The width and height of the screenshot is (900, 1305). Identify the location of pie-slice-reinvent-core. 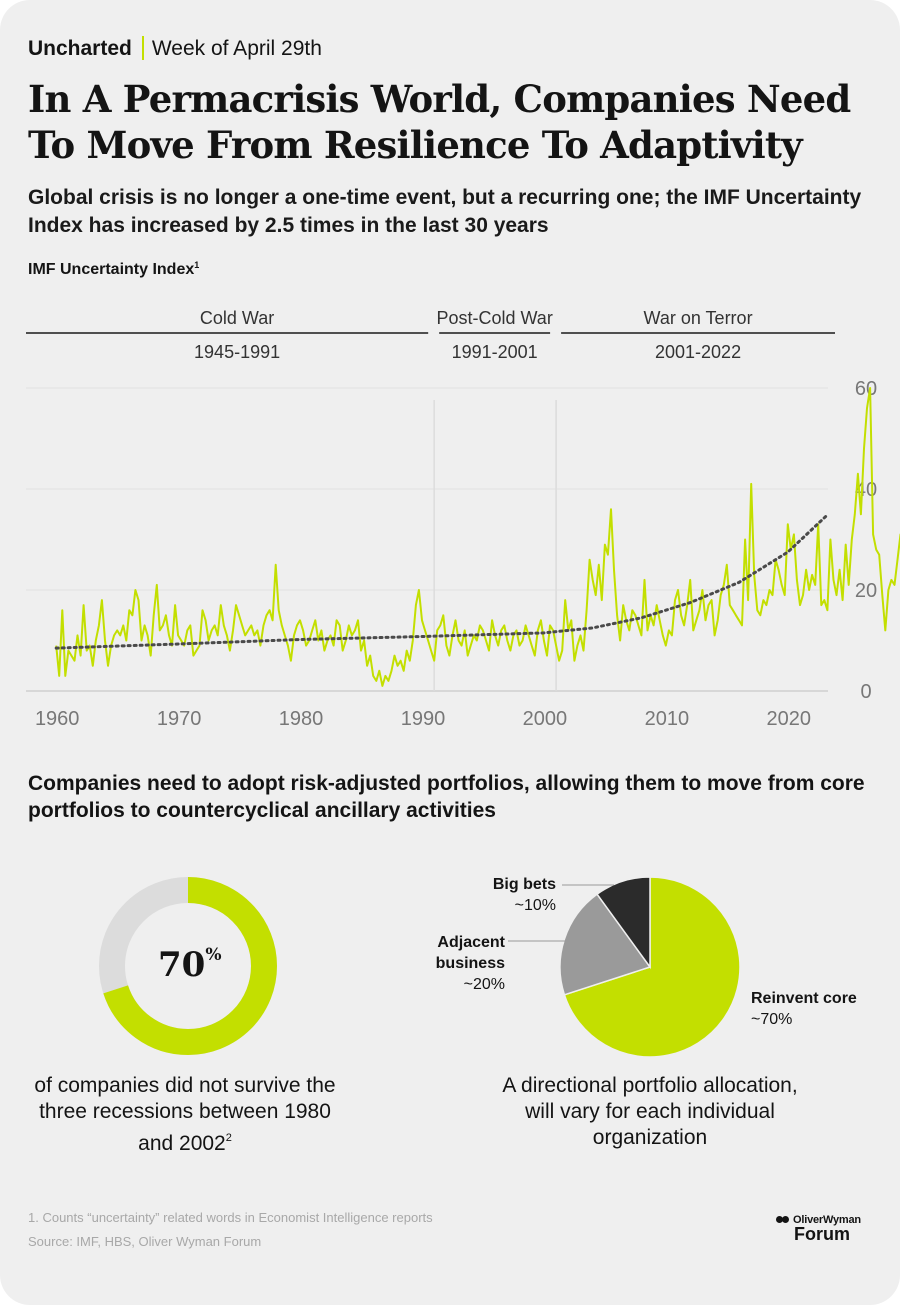
(652, 967).